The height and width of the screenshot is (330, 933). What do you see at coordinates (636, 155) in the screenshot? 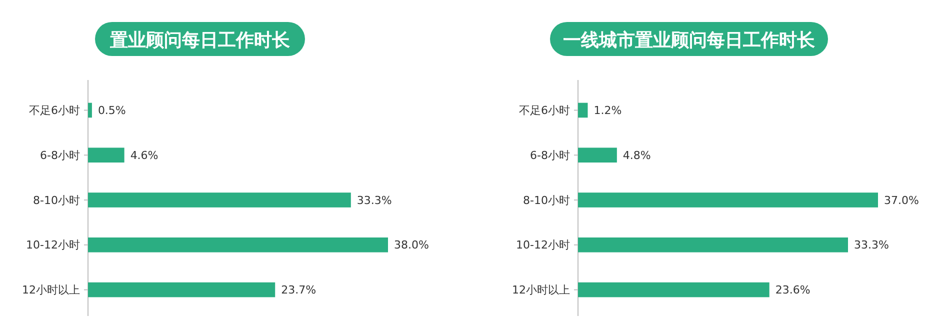
I see `data-label: 4.8%` at bounding box center [636, 155].